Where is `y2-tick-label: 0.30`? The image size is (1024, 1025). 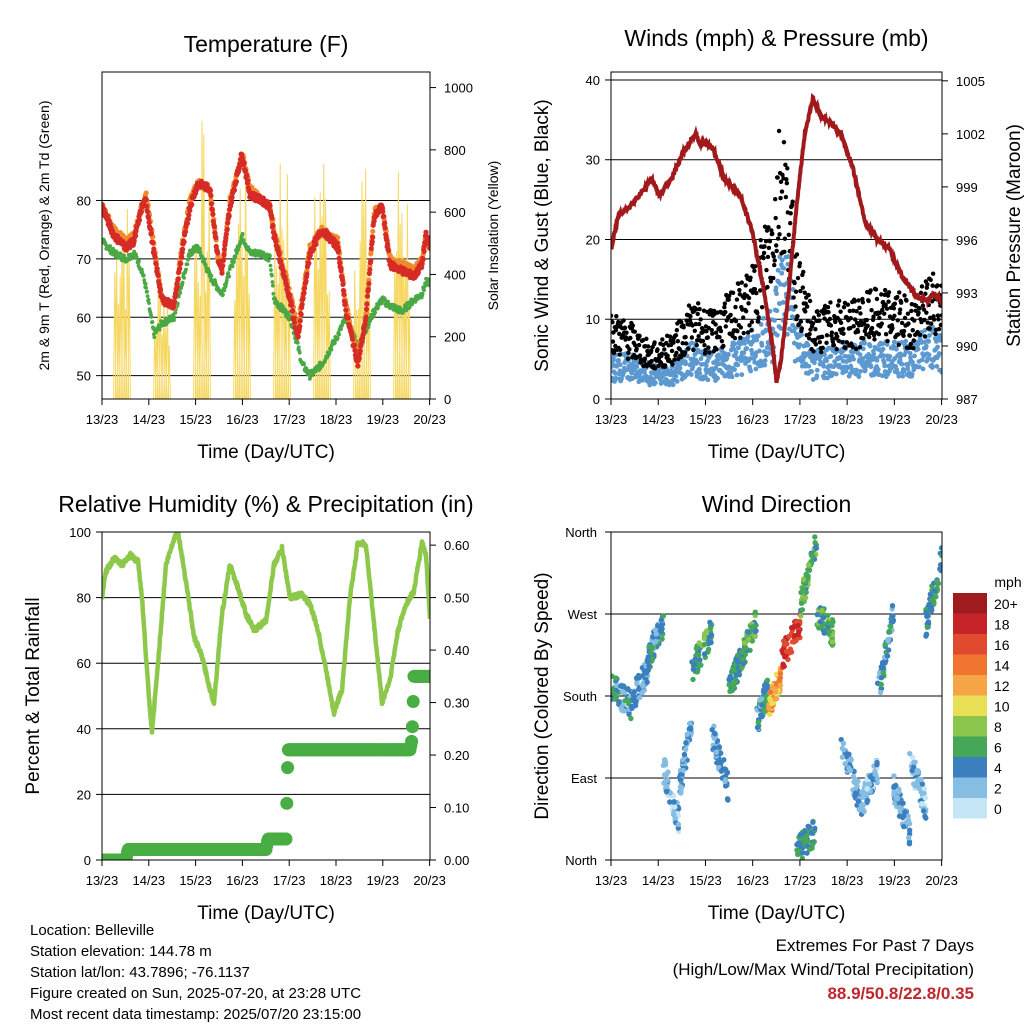 y2-tick-label: 0.30 is located at coordinates (456, 703).